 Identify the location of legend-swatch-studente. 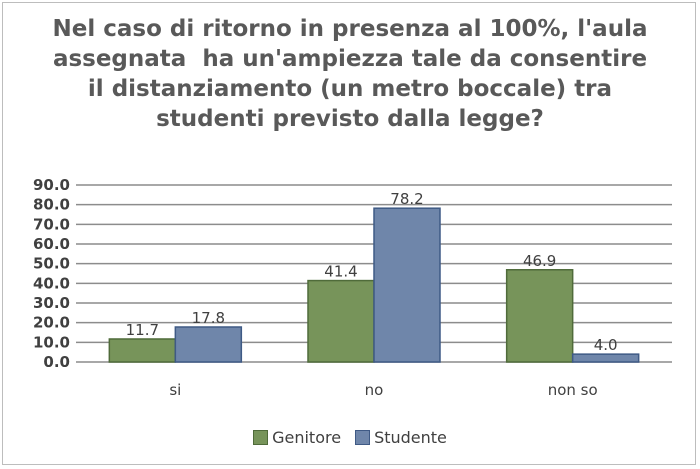
(363, 437).